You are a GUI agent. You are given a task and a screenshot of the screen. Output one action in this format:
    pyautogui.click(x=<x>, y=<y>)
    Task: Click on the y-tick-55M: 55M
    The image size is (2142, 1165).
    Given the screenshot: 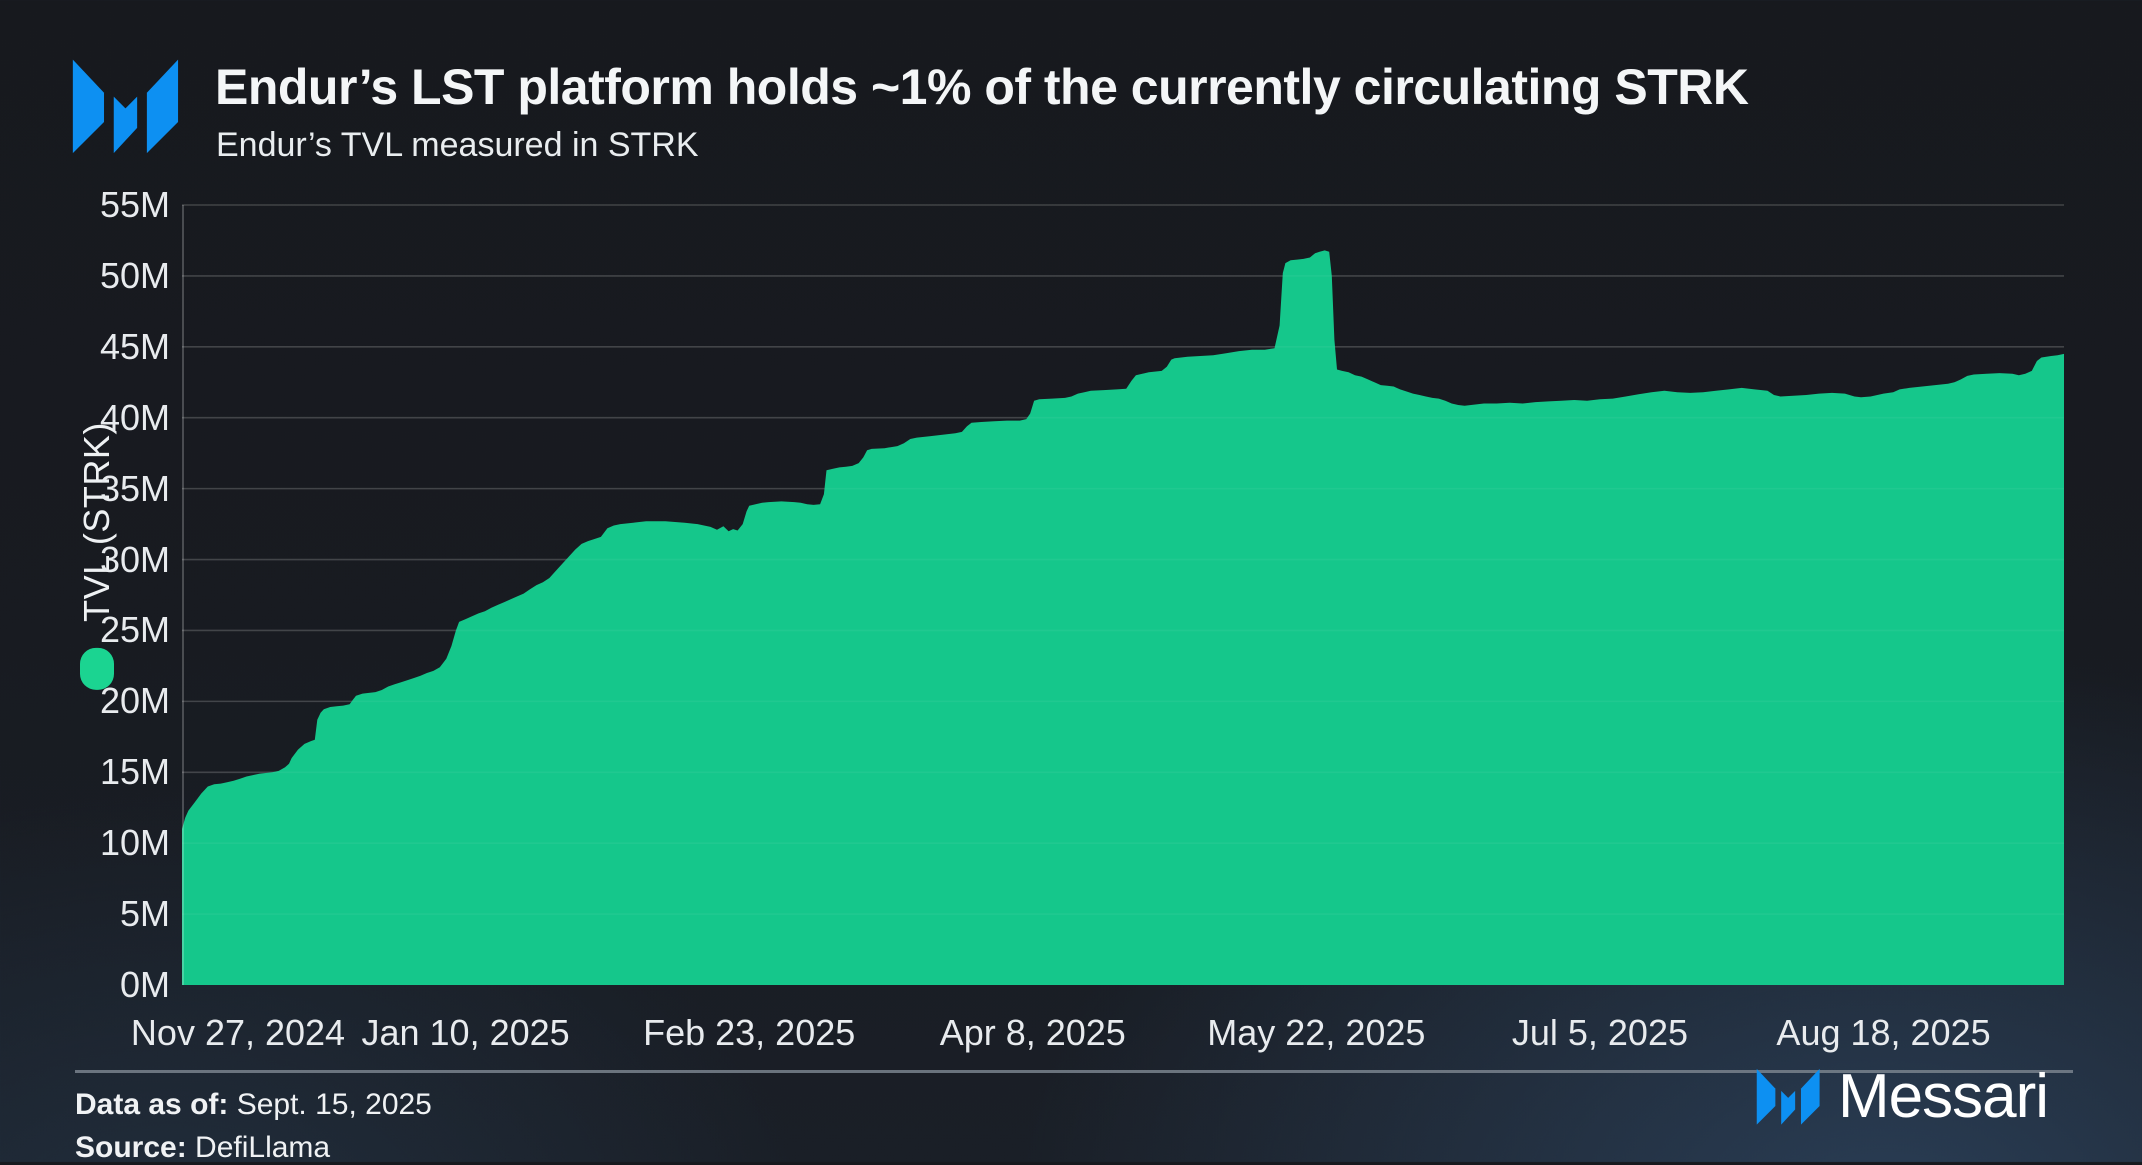 What is the action you would take?
    pyautogui.click(x=134, y=204)
    